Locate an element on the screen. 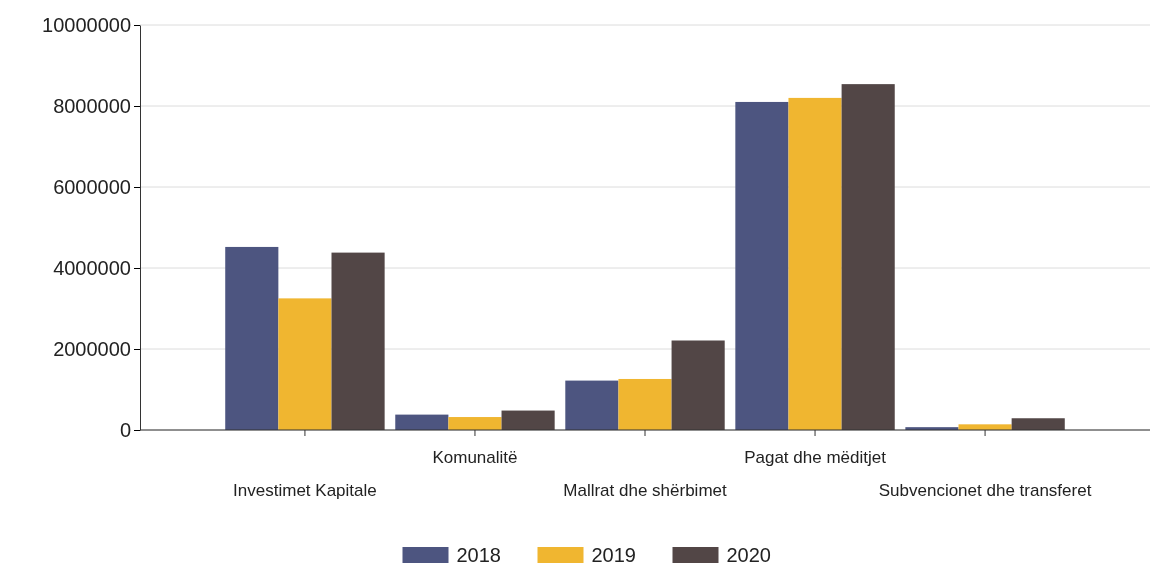  x-tick-label: Subvencionet dhe transferet is located at coordinates (985, 490).